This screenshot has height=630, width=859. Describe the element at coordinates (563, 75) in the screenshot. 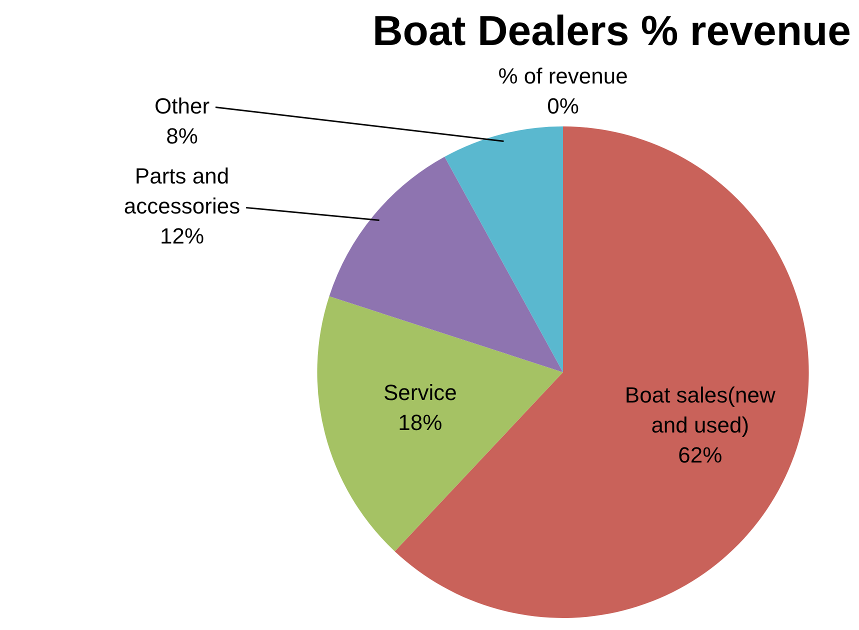

I see `category-label: % of revenue` at that location.